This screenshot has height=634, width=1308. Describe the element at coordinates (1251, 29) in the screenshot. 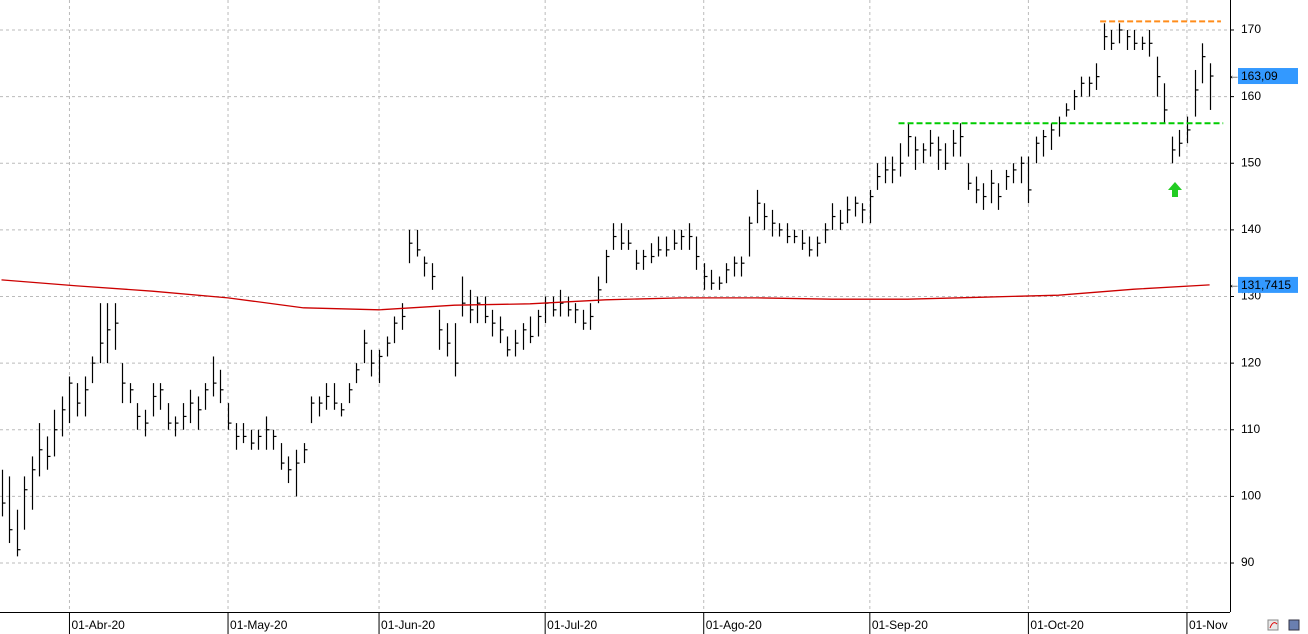

I see `y-tick-label: 170` at that location.